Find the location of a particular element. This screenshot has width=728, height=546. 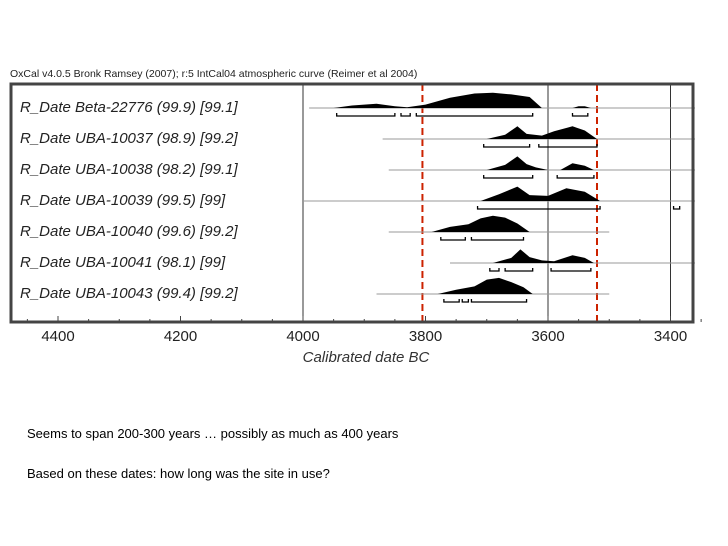

date-row: R_Date UBA-10039 (99.5) [99] is located at coordinates (357, 198).